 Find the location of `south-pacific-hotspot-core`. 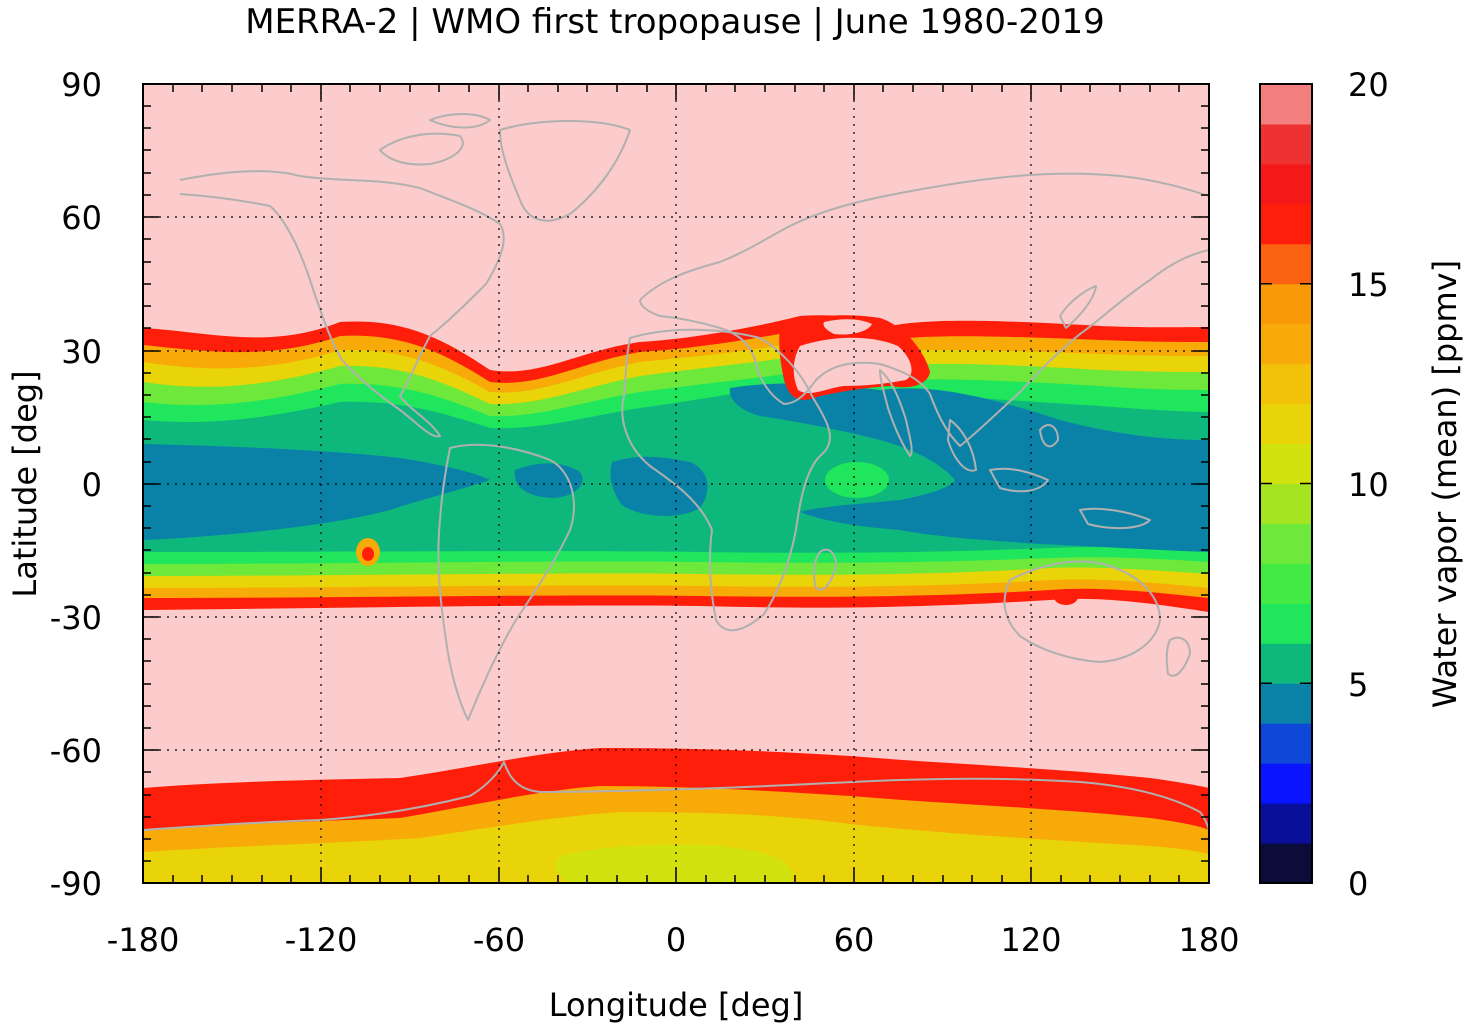

south-pacific-hotspot-core is located at coordinates (368, 554).